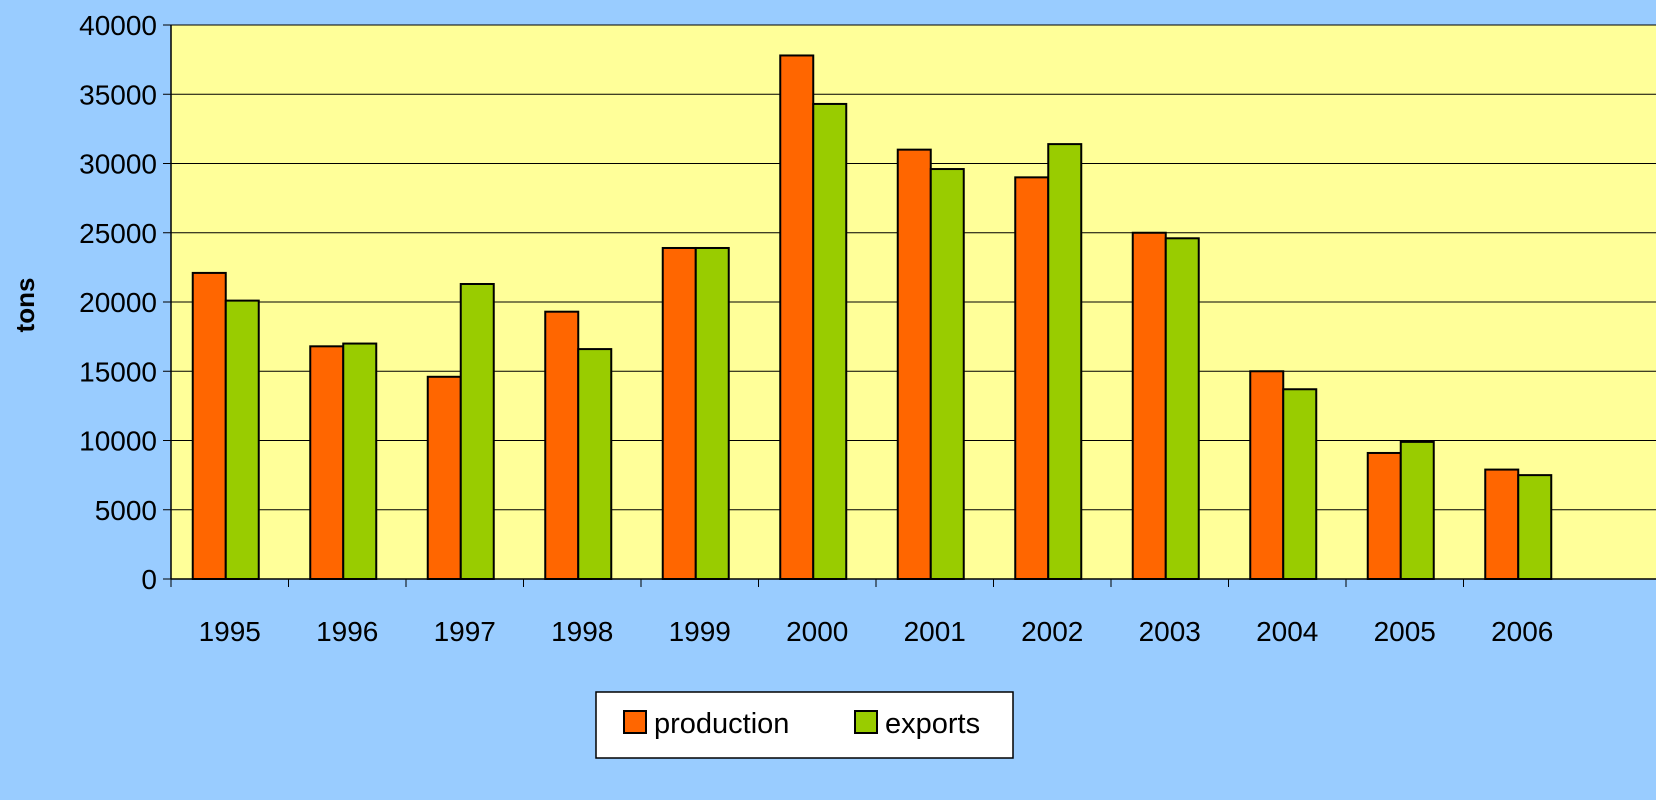 The image size is (1656, 800). What do you see at coordinates (477, 431) in the screenshot?
I see `bar-exports-1997` at bounding box center [477, 431].